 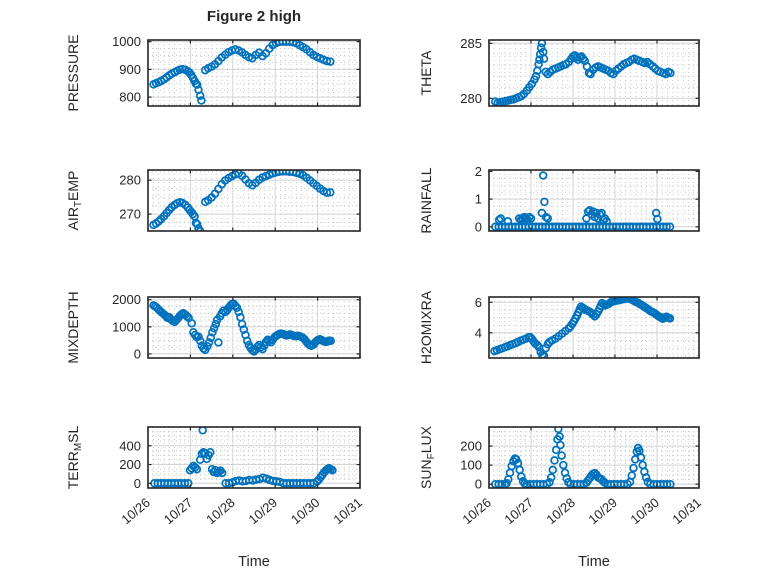 I want to click on subplot-air_temp: 270 280 AIRTEMP, so click(x=213, y=200).